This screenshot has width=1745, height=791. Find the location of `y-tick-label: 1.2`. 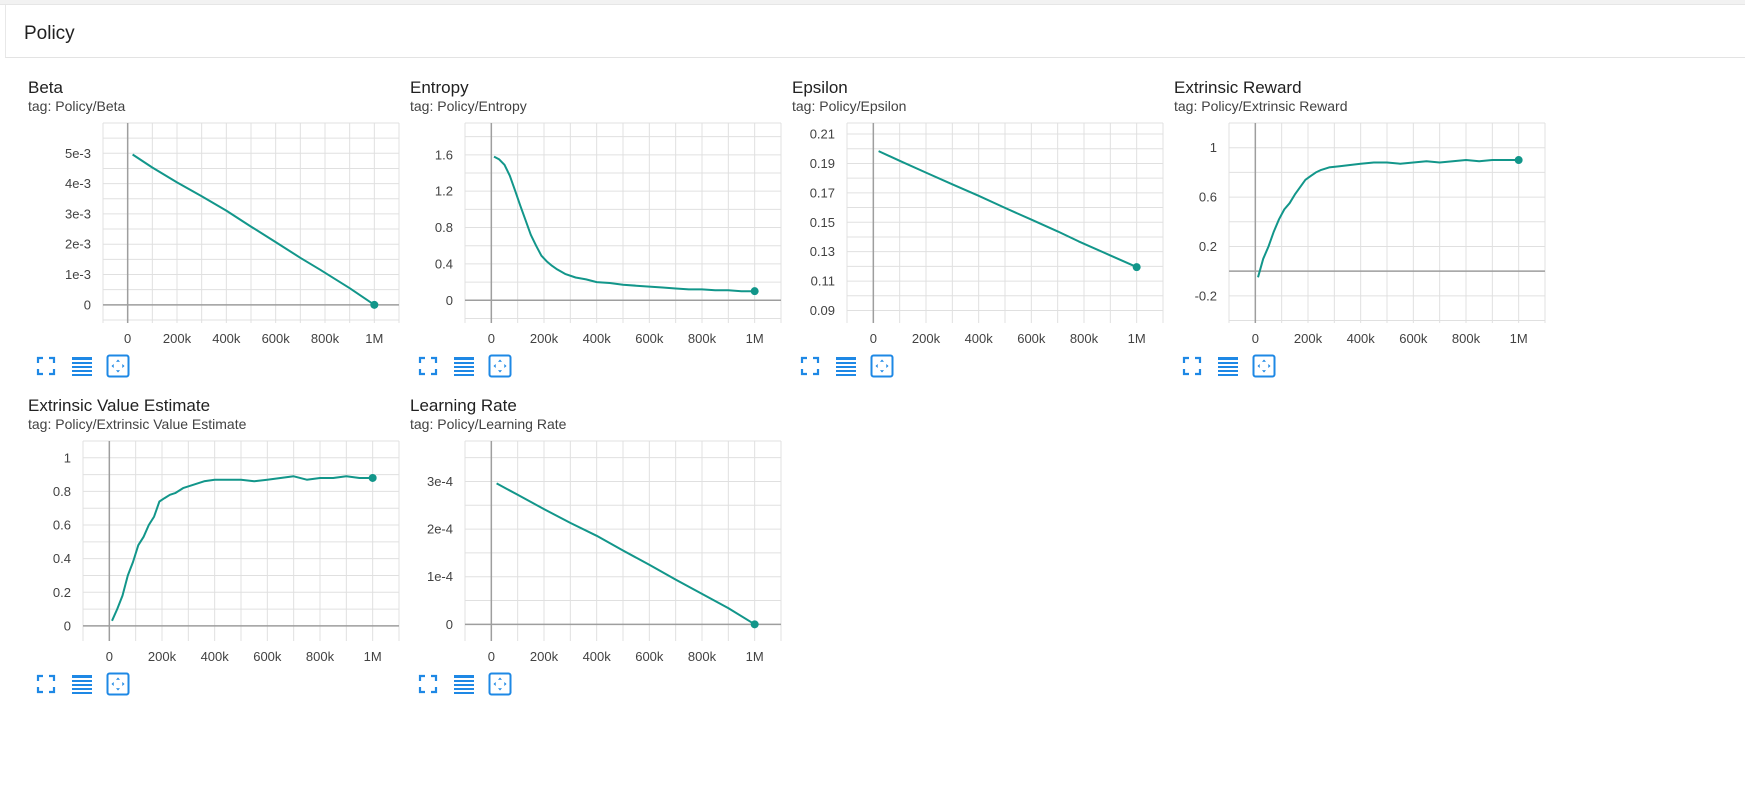

y-tick-label: 1.2 is located at coordinates (444, 191).